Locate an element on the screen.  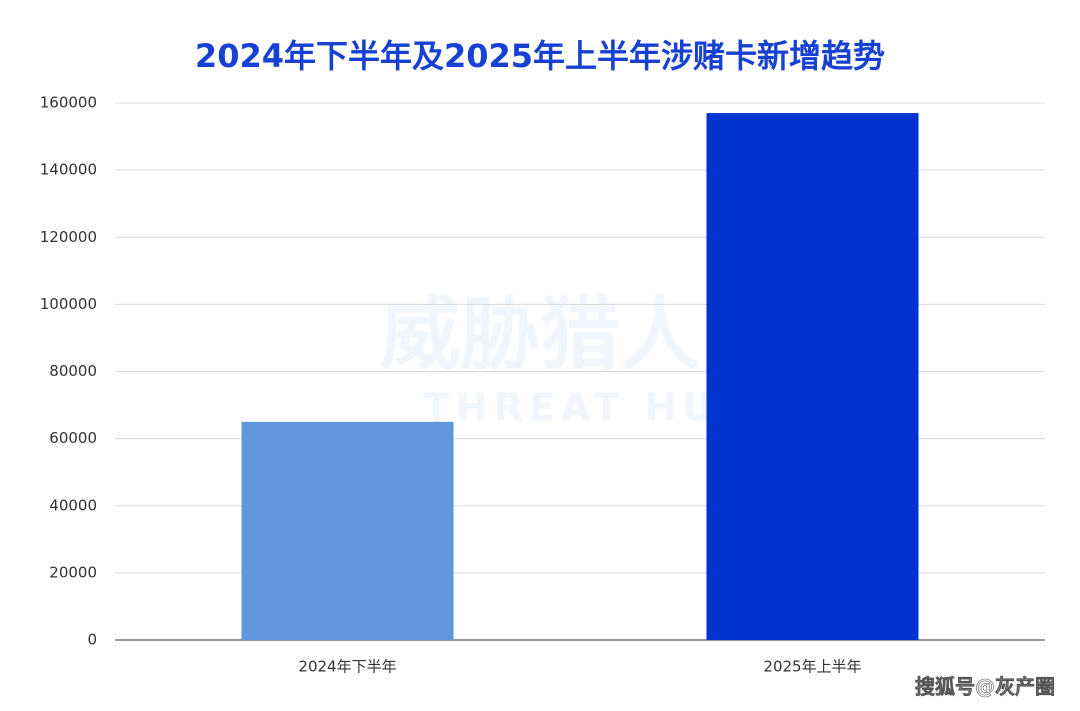
y-tick-label: 80000 is located at coordinates (73, 371).